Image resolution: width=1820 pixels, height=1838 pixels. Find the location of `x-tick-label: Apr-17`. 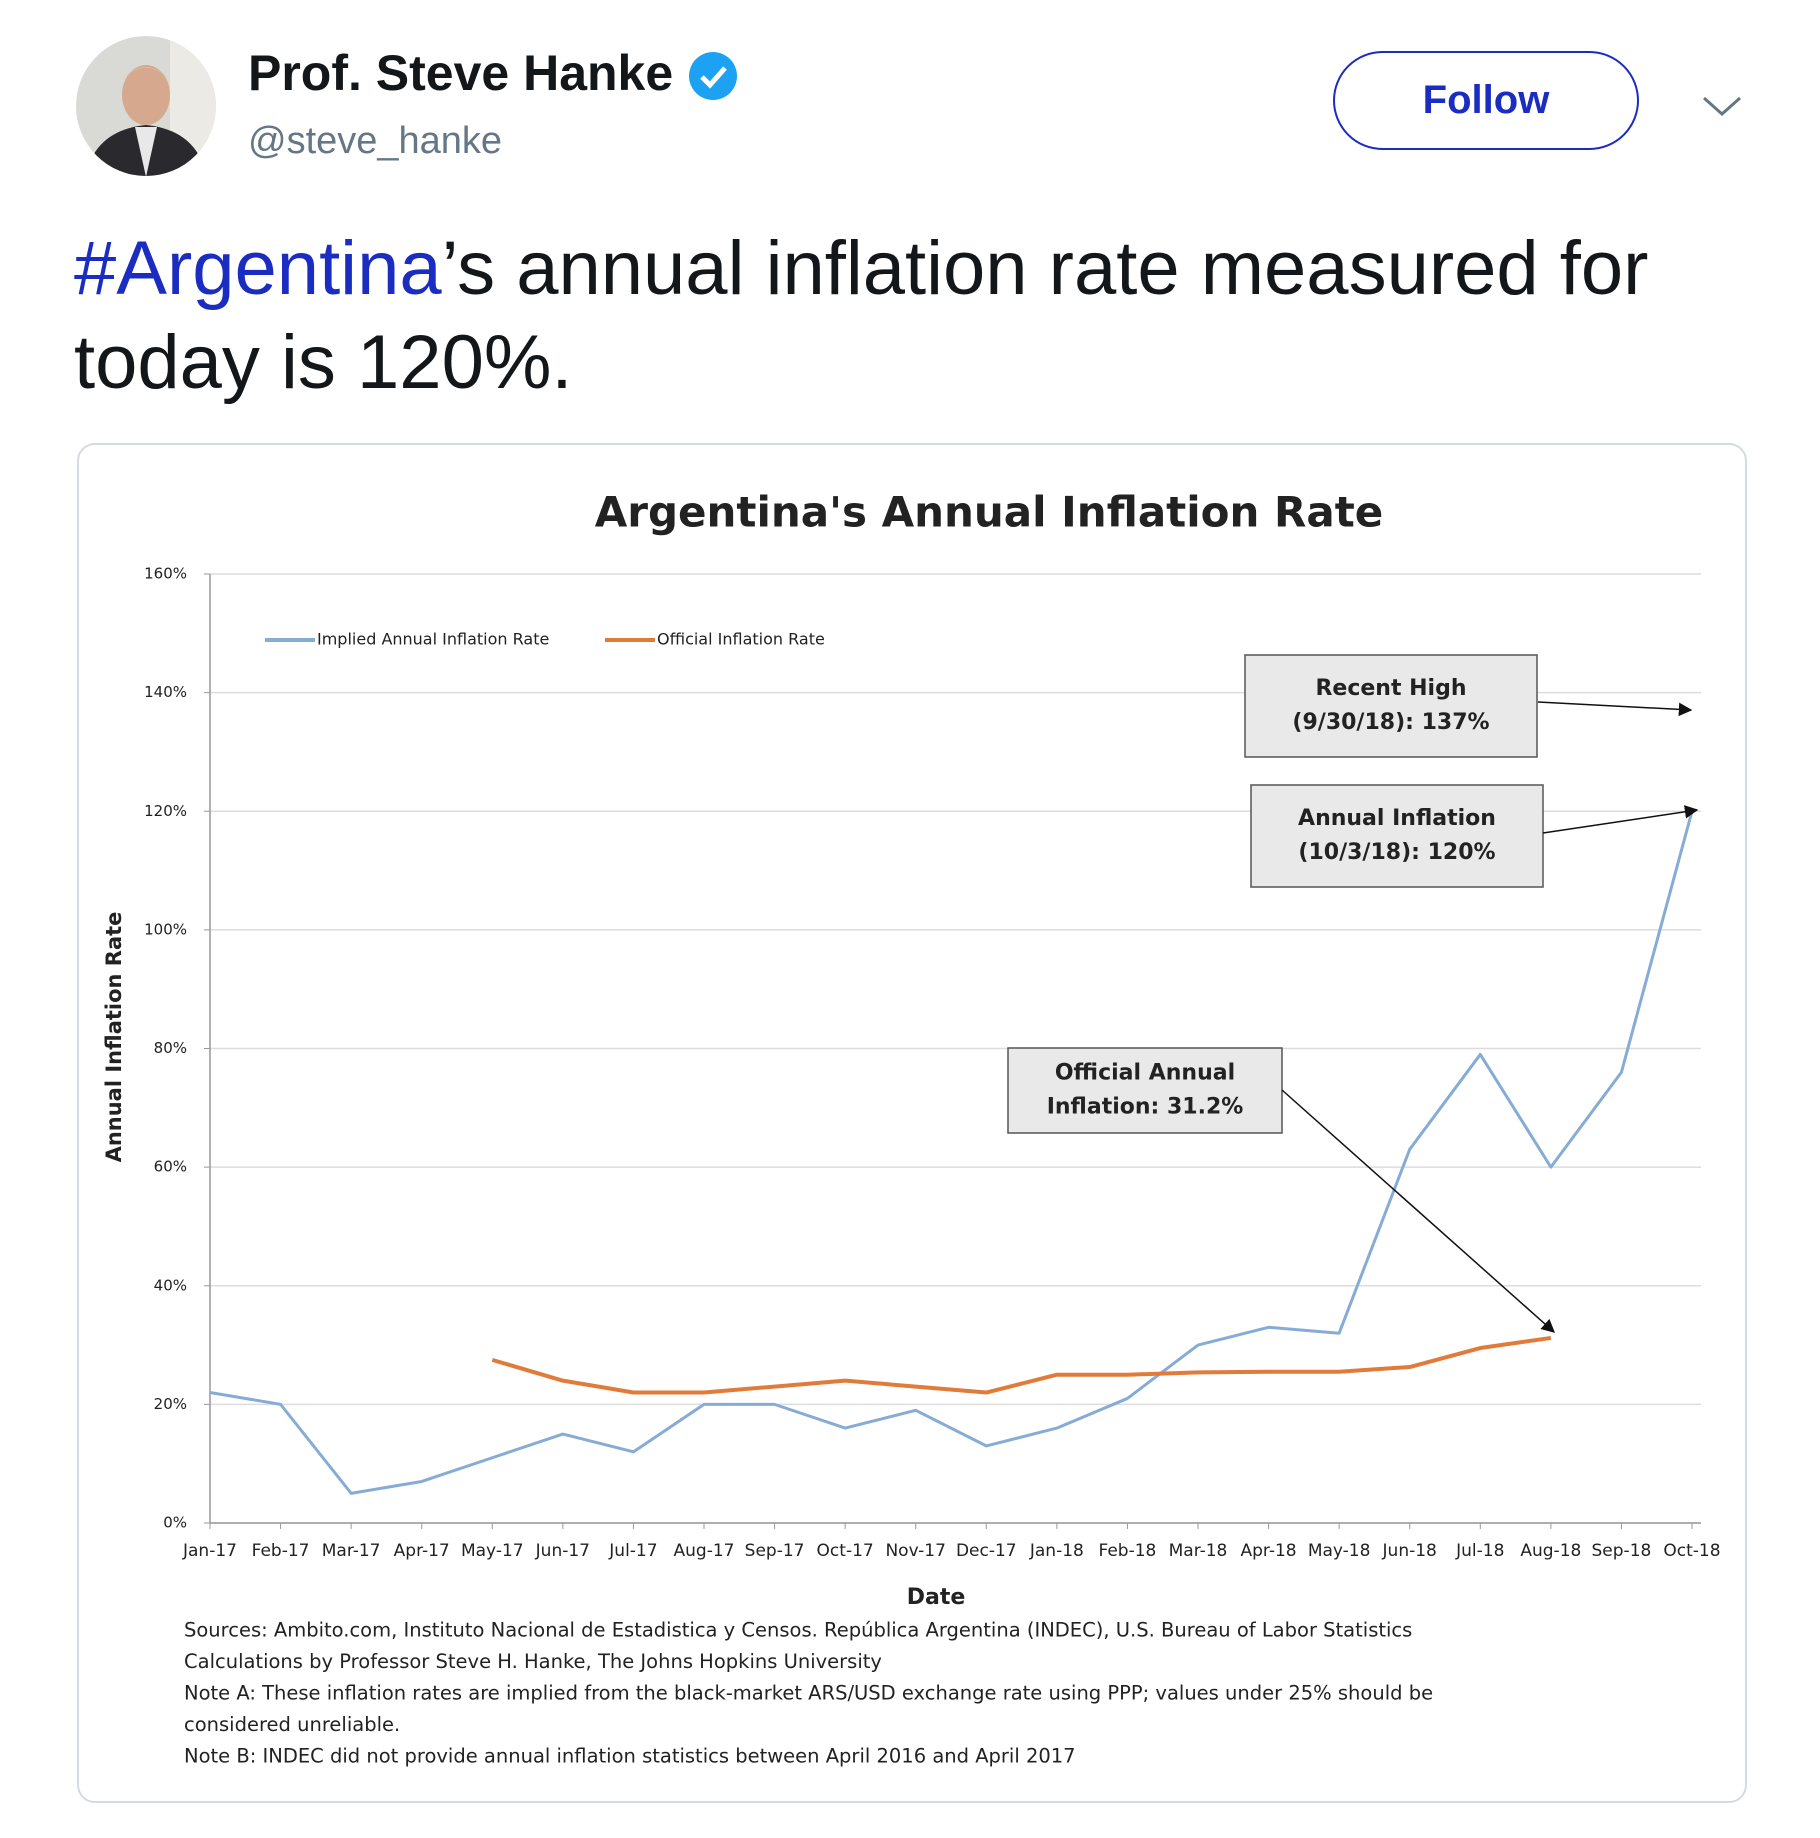

x-tick-label: Apr-17 is located at coordinates (422, 1551).